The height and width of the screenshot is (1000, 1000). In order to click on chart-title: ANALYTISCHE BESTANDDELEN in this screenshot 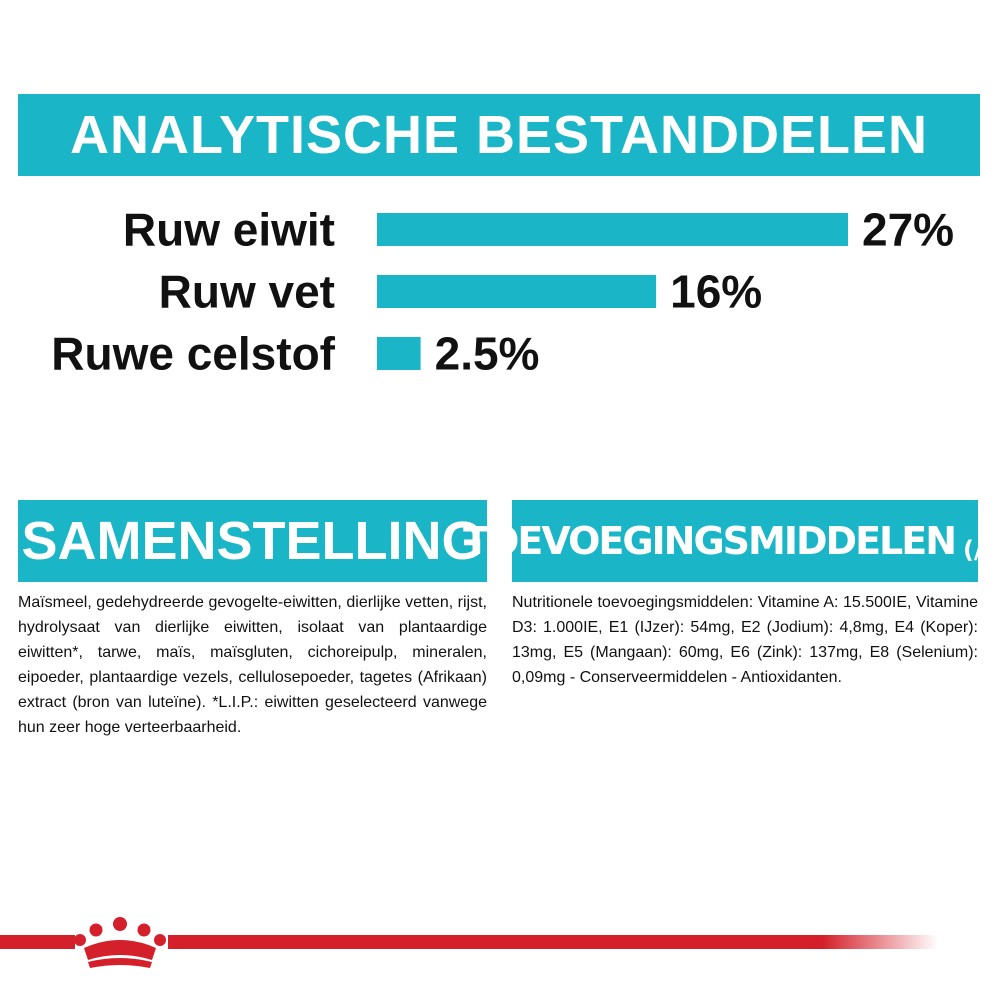, I will do `click(499, 135)`.